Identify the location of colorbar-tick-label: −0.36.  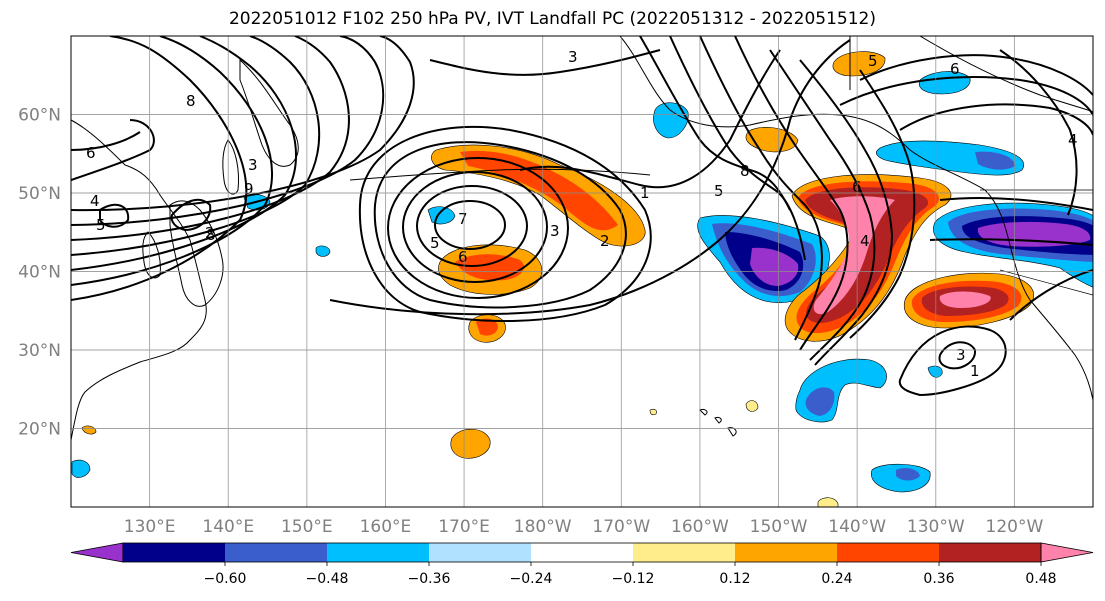
(429, 579).